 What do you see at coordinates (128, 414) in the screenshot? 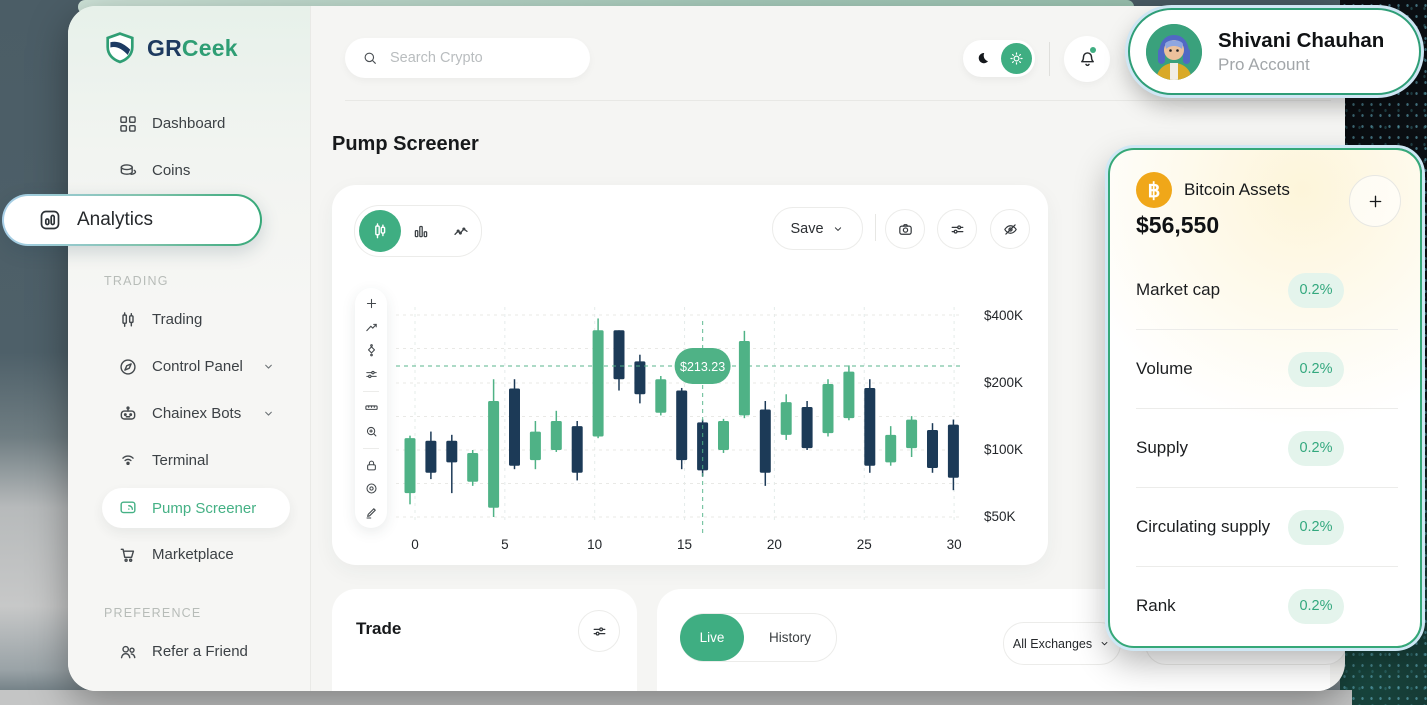
I see `bot-icon` at bounding box center [128, 414].